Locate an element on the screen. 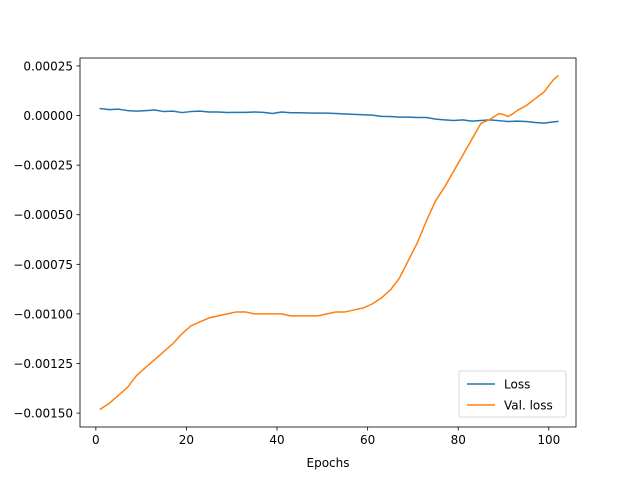  y-tick-label: −0.00125 is located at coordinates (43, 364).